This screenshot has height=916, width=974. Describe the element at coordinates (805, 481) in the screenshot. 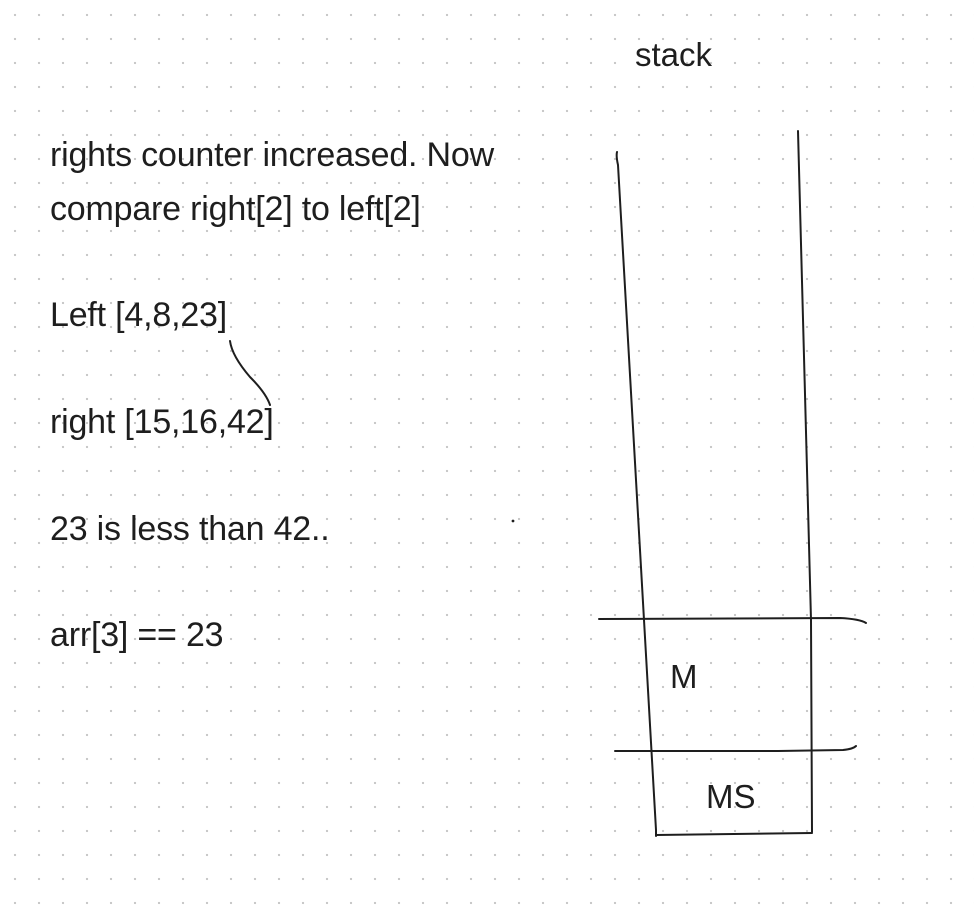

I see `stack-right-wall` at that location.